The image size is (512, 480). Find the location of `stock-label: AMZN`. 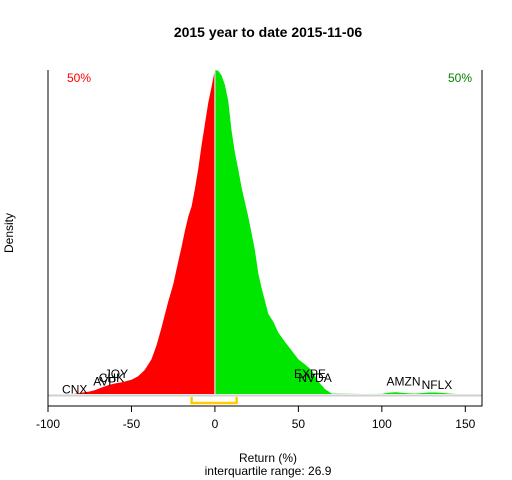

stock-label: AMZN is located at coordinates (404, 382).